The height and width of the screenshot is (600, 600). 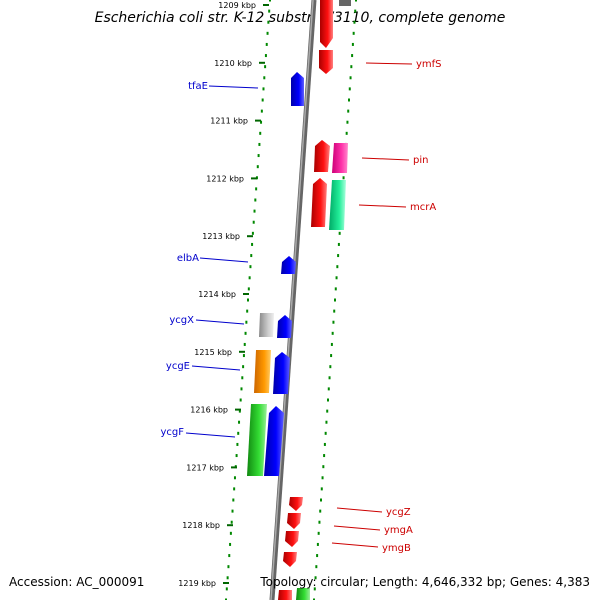 What do you see at coordinates (281, 373) in the screenshot?
I see `gene-arrow-ycgE` at bounding box center [281, 373].